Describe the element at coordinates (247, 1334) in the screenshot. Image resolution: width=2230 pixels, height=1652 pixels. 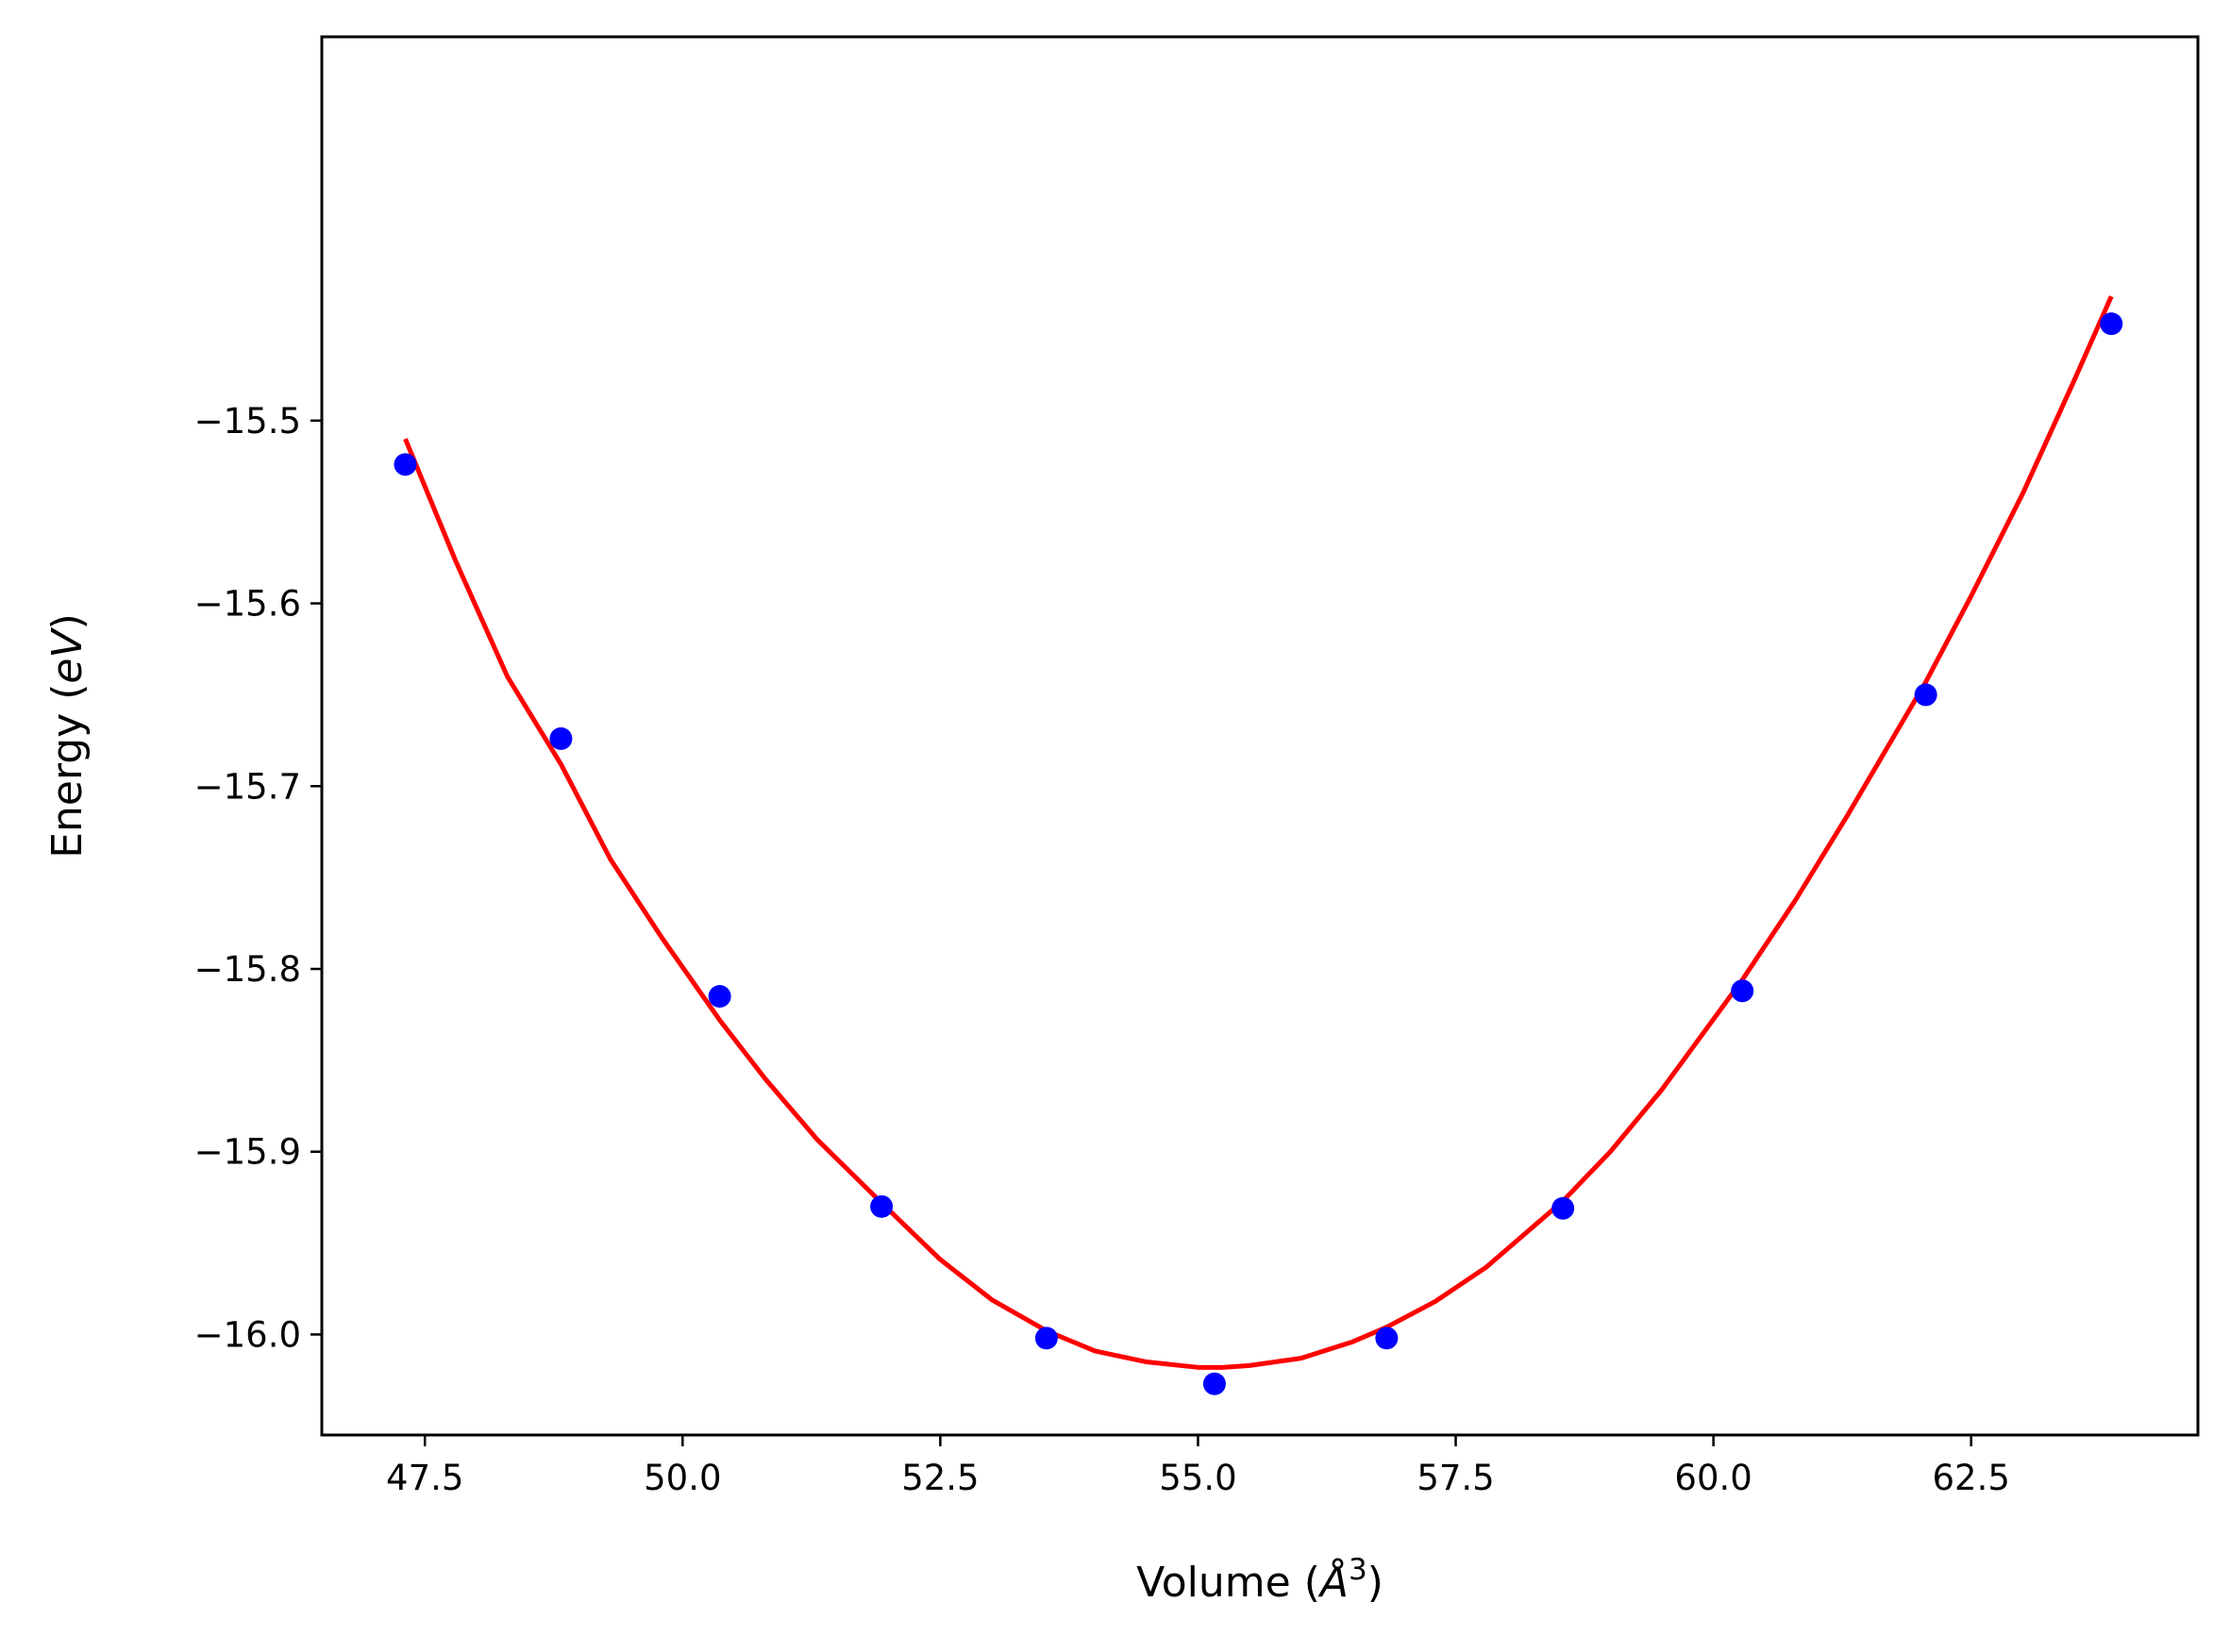
I see `y-tick-label: −16.0` at that location.